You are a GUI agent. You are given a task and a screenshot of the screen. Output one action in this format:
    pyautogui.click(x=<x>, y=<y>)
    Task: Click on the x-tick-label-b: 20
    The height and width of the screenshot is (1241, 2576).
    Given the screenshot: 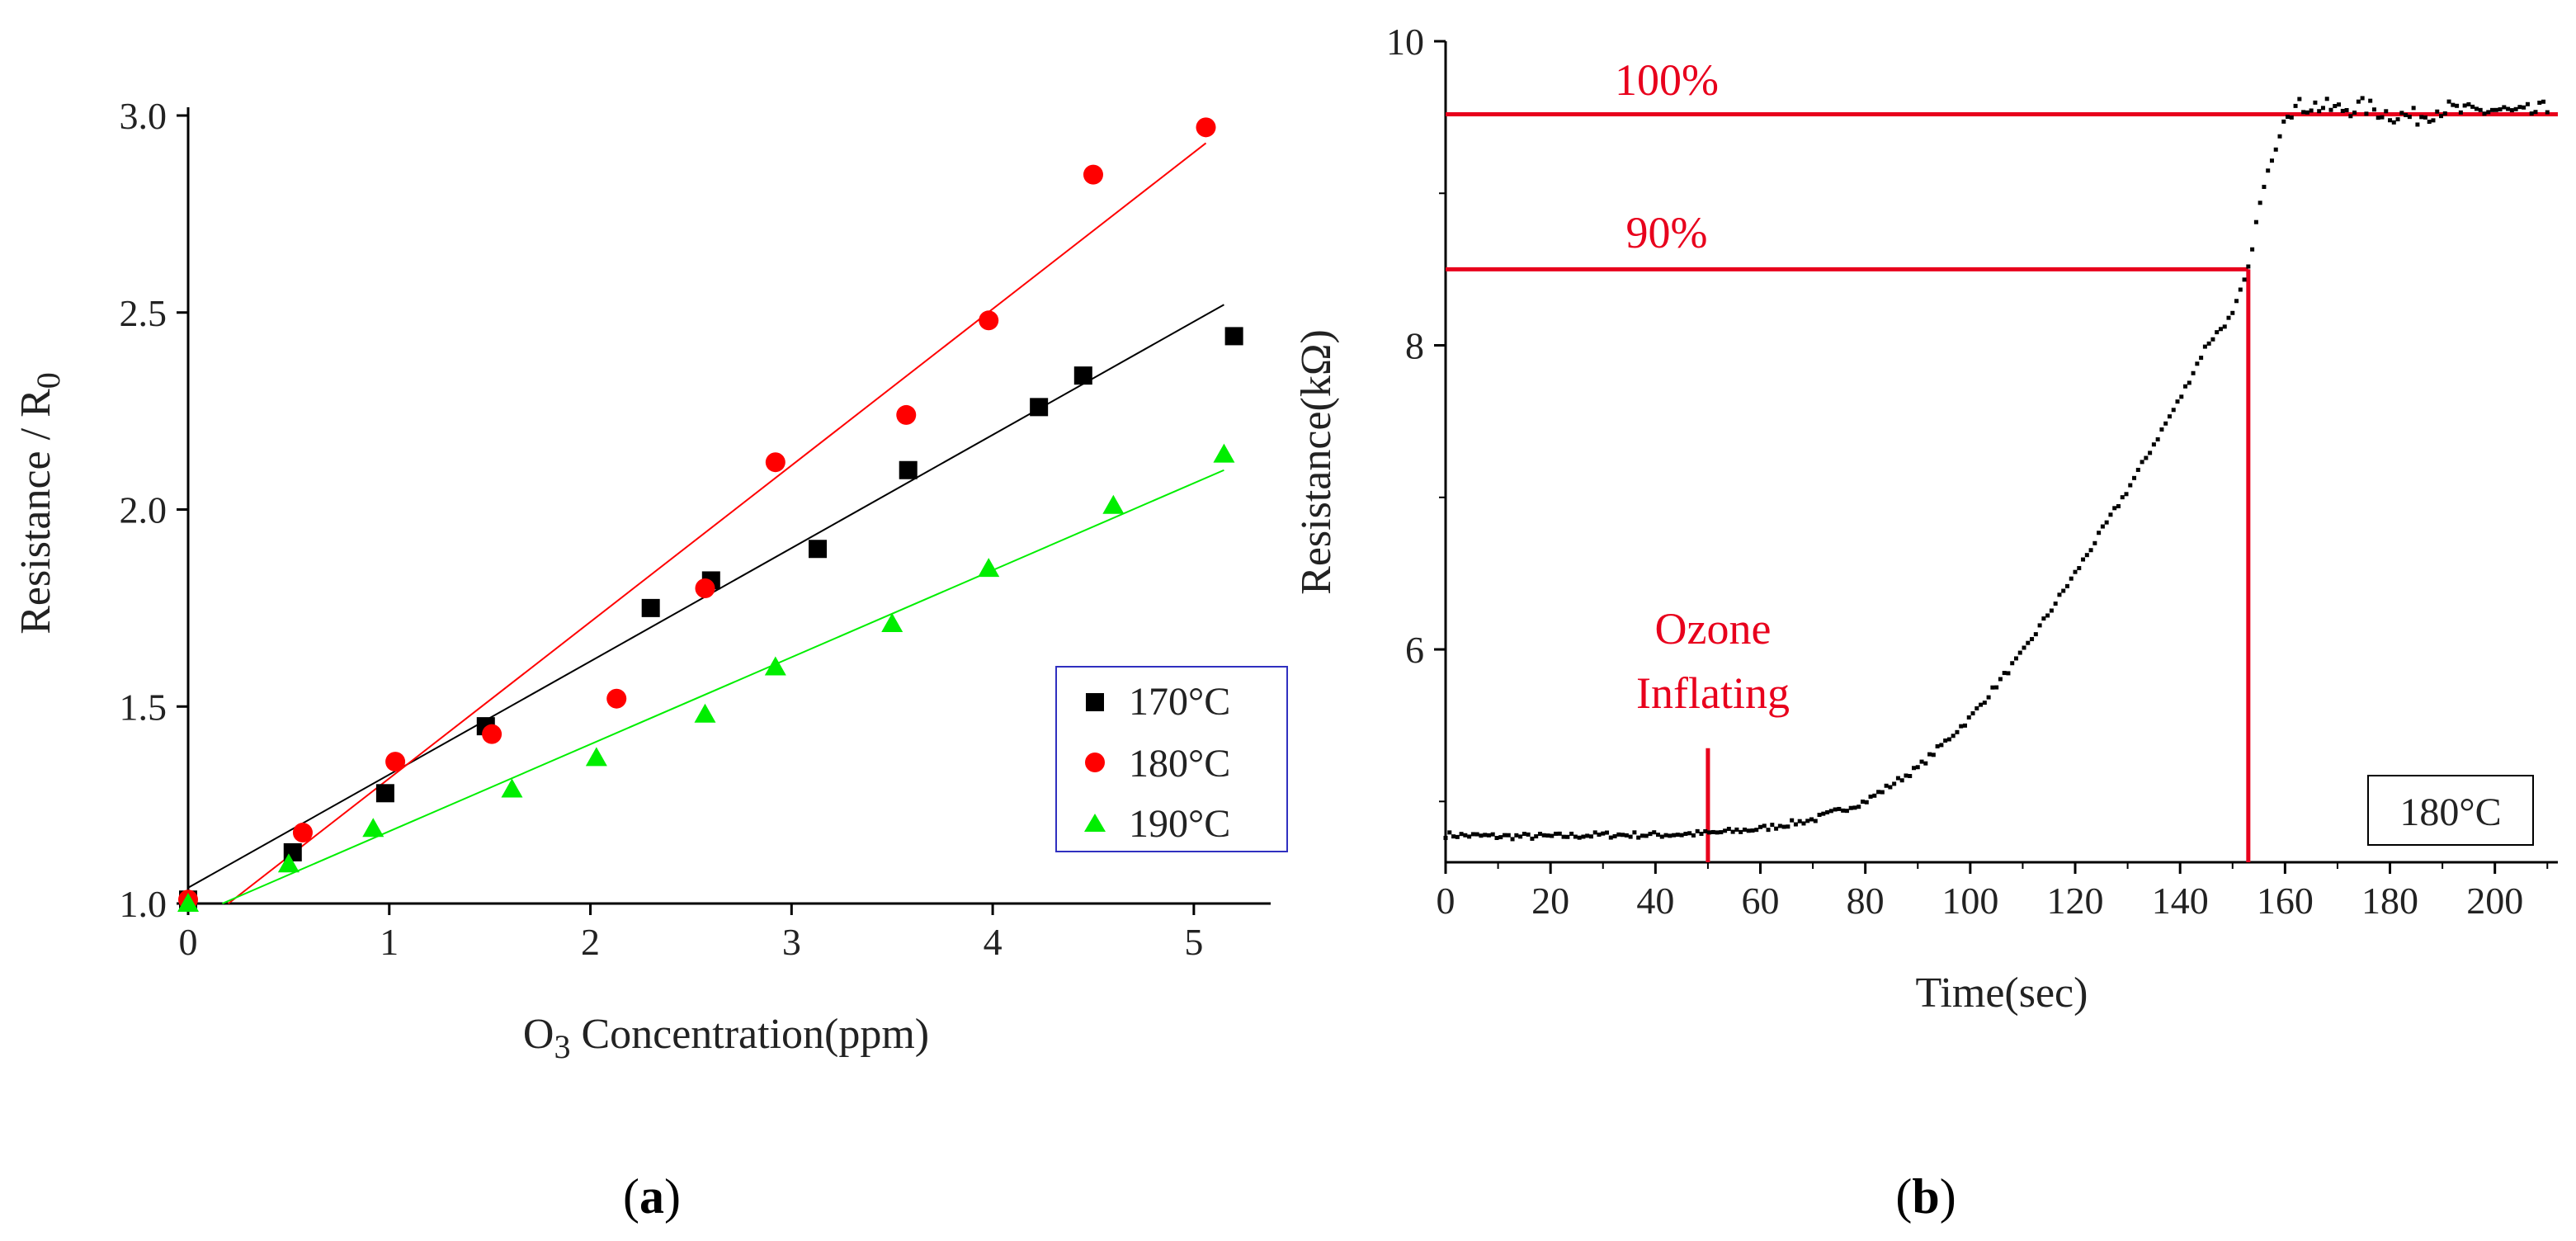 What is the action you would take?
    pyautogui.click(x=1550, y=901)
    